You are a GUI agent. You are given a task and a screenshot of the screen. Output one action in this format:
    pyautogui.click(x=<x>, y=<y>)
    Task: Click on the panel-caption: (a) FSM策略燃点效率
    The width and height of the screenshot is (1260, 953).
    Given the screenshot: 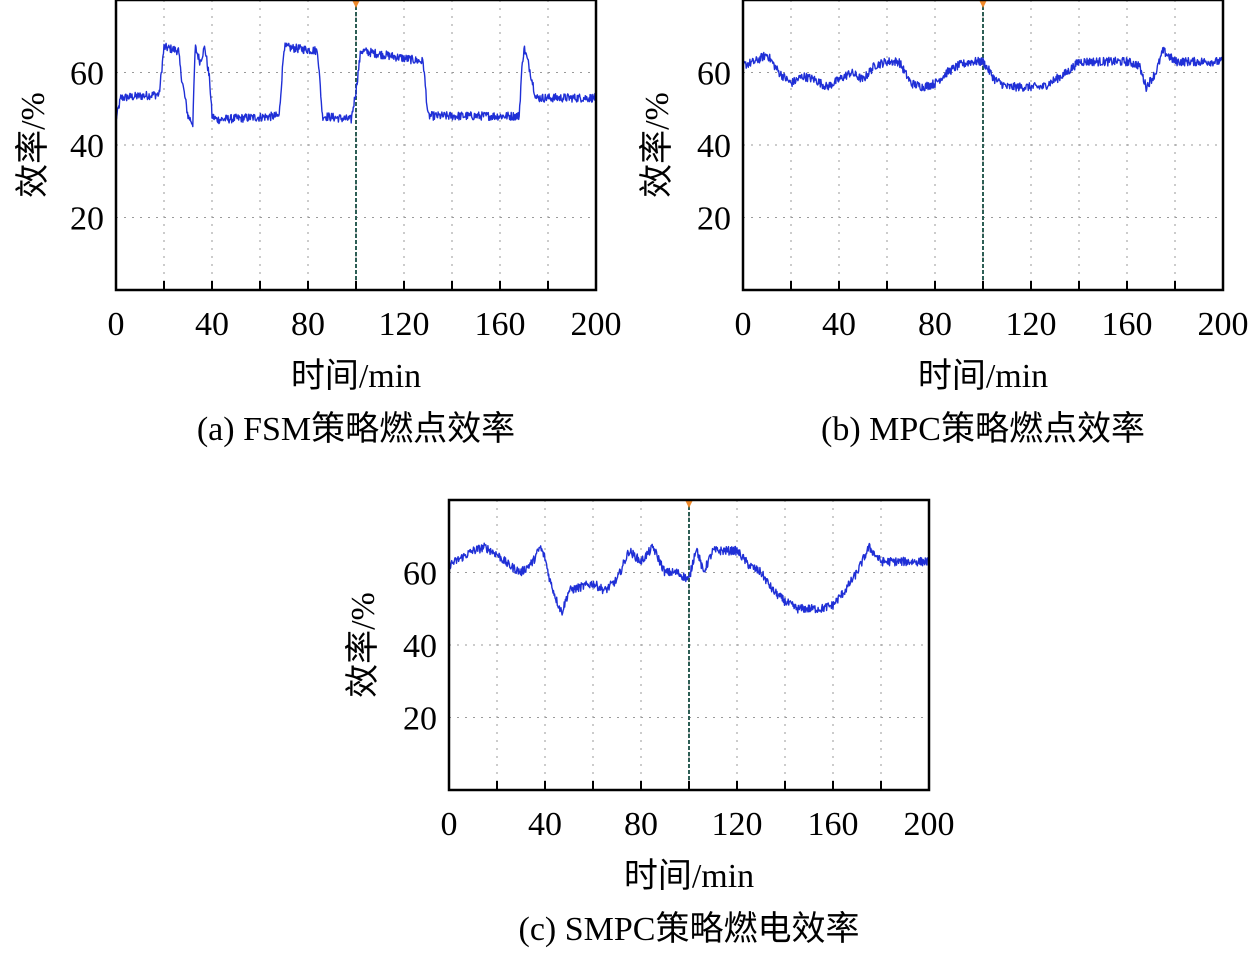 What is the action you would take?
    pyautogui.click(x=356, y=429)
    